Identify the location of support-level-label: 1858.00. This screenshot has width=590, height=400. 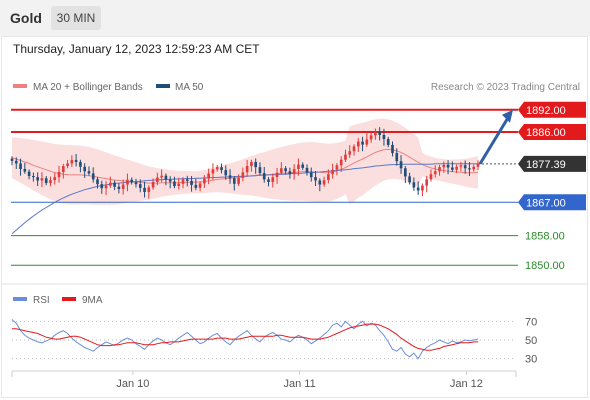
(545, 237).